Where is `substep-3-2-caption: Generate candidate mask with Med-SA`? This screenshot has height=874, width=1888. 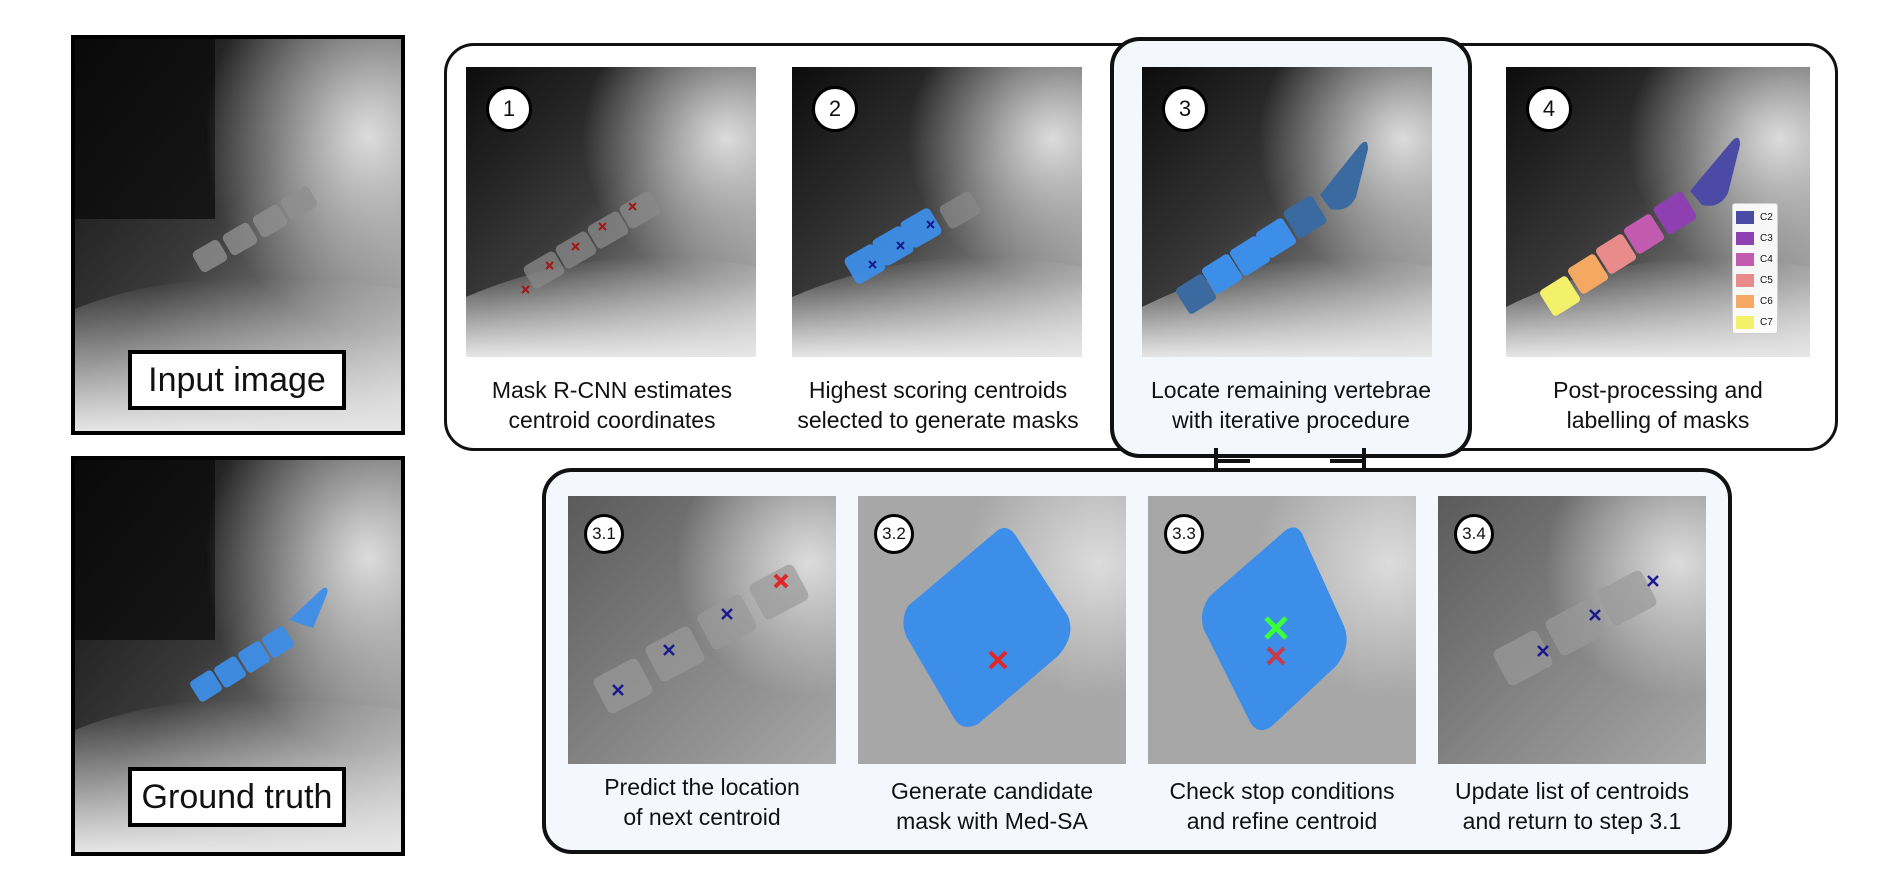
substep-3-2-caption: Generate candidate mask with Med-SA is located at coordinates (992, 806).